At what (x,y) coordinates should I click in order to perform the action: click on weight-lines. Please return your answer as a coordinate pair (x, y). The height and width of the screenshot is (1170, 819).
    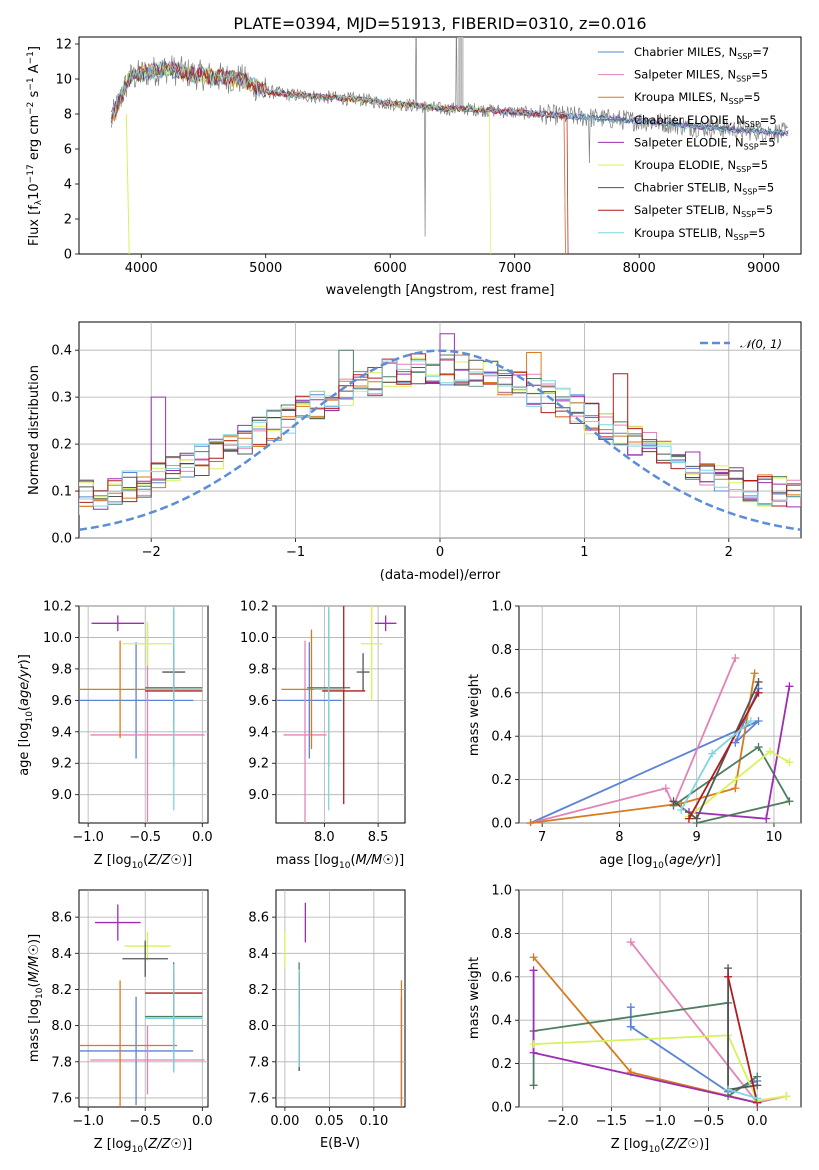
    Looking at the image, I should click on (660, 740).